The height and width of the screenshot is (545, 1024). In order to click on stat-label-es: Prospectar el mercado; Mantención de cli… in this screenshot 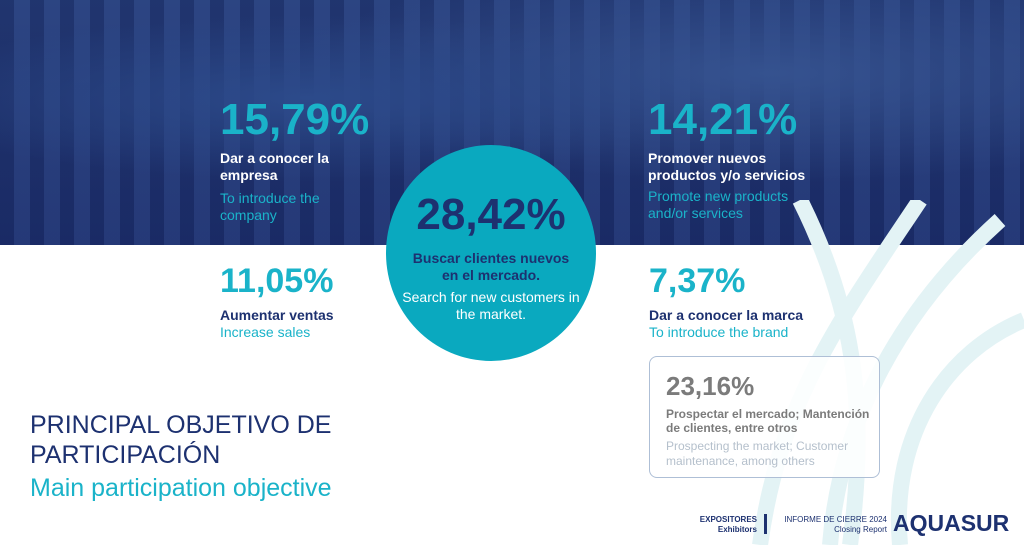, I will do `click(768, 421)`.